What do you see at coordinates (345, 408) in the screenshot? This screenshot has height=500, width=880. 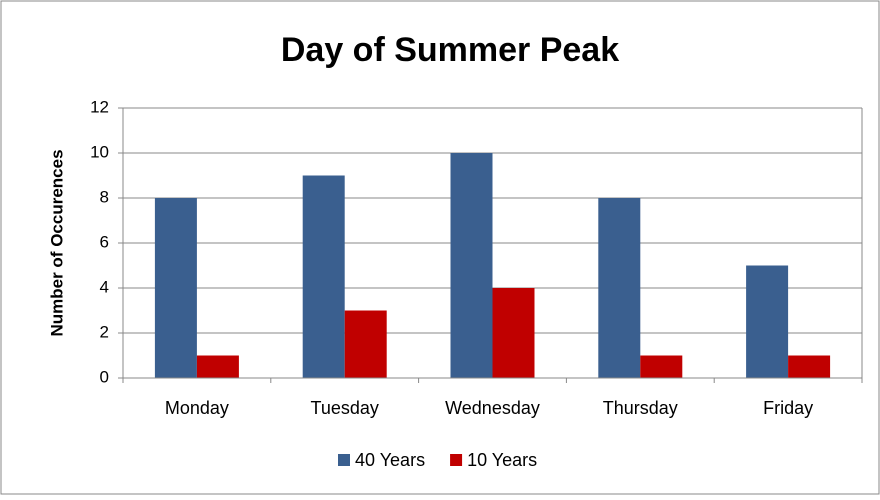 I see `x-tick-label: Tuesday` at bounding box center [345, 408].